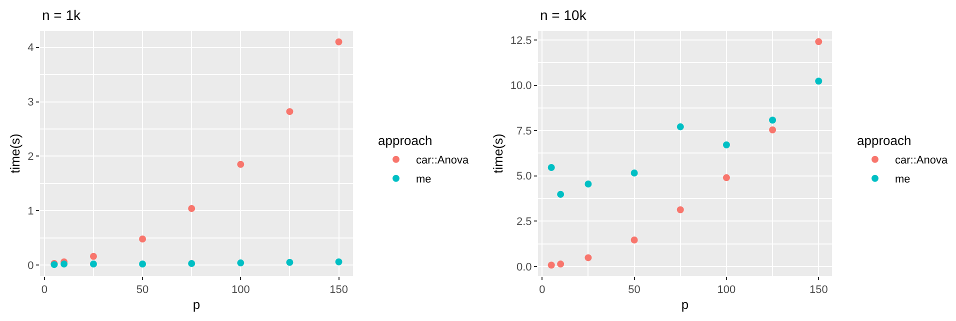 This screenshot has height=321, width=956. Describe the element at coordinates (524, 267) in the screenshot. I see `y-tick-label: 0.0` at that location.